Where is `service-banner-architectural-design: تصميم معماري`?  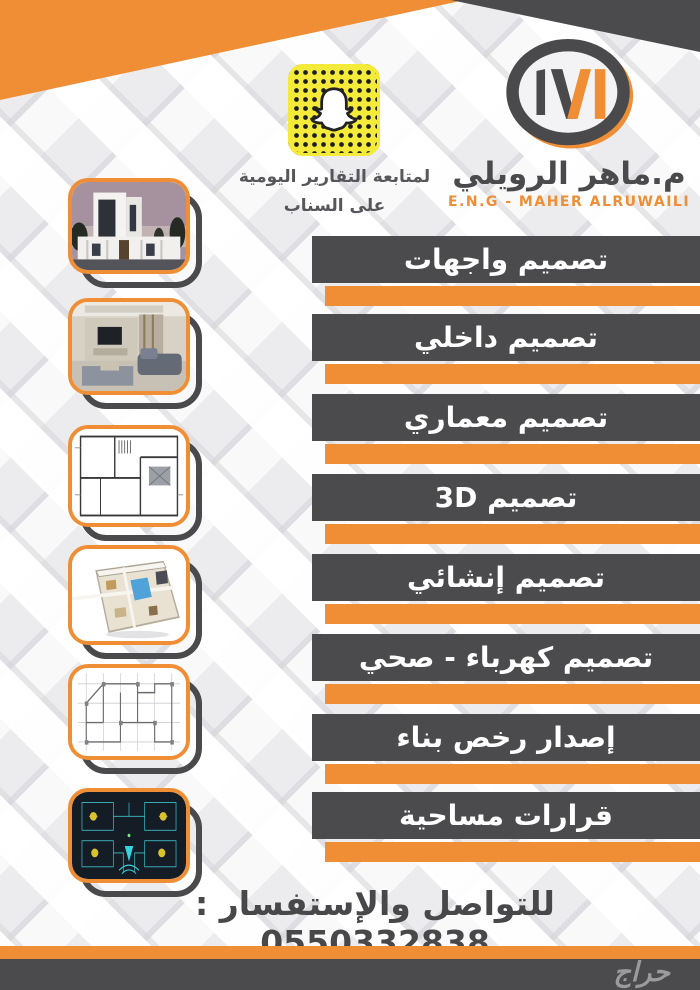
service-banner-architectural-design: تصميم معماري is located at coordinates (506, 429).